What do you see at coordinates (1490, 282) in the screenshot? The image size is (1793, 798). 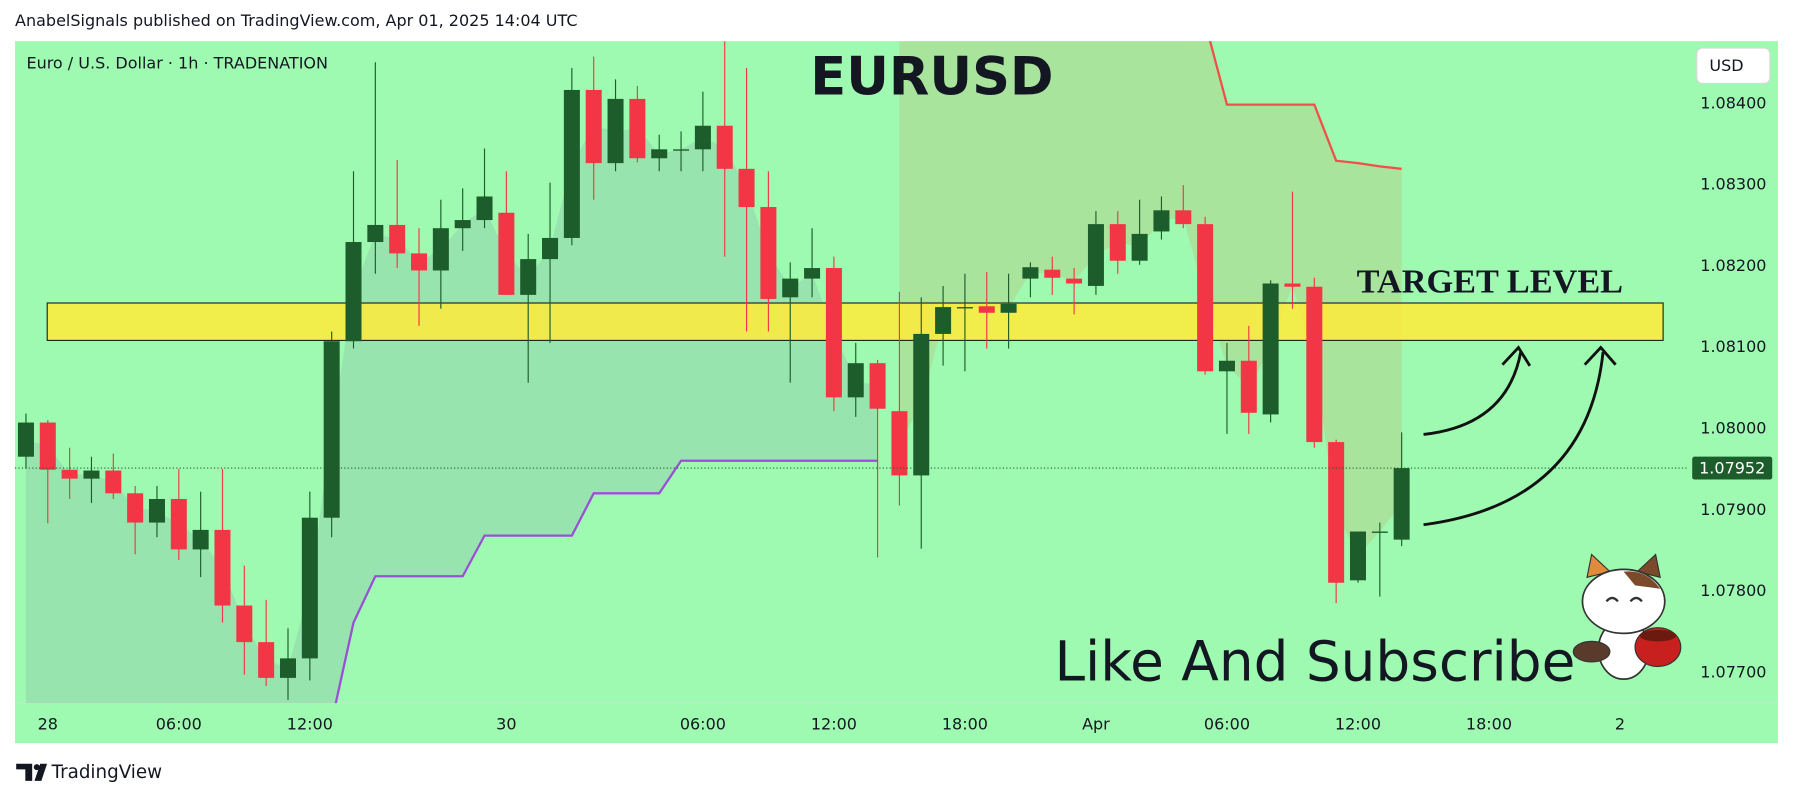 I see `zone-label: TARGET LEVEL` at bounding box center [1490, 282].